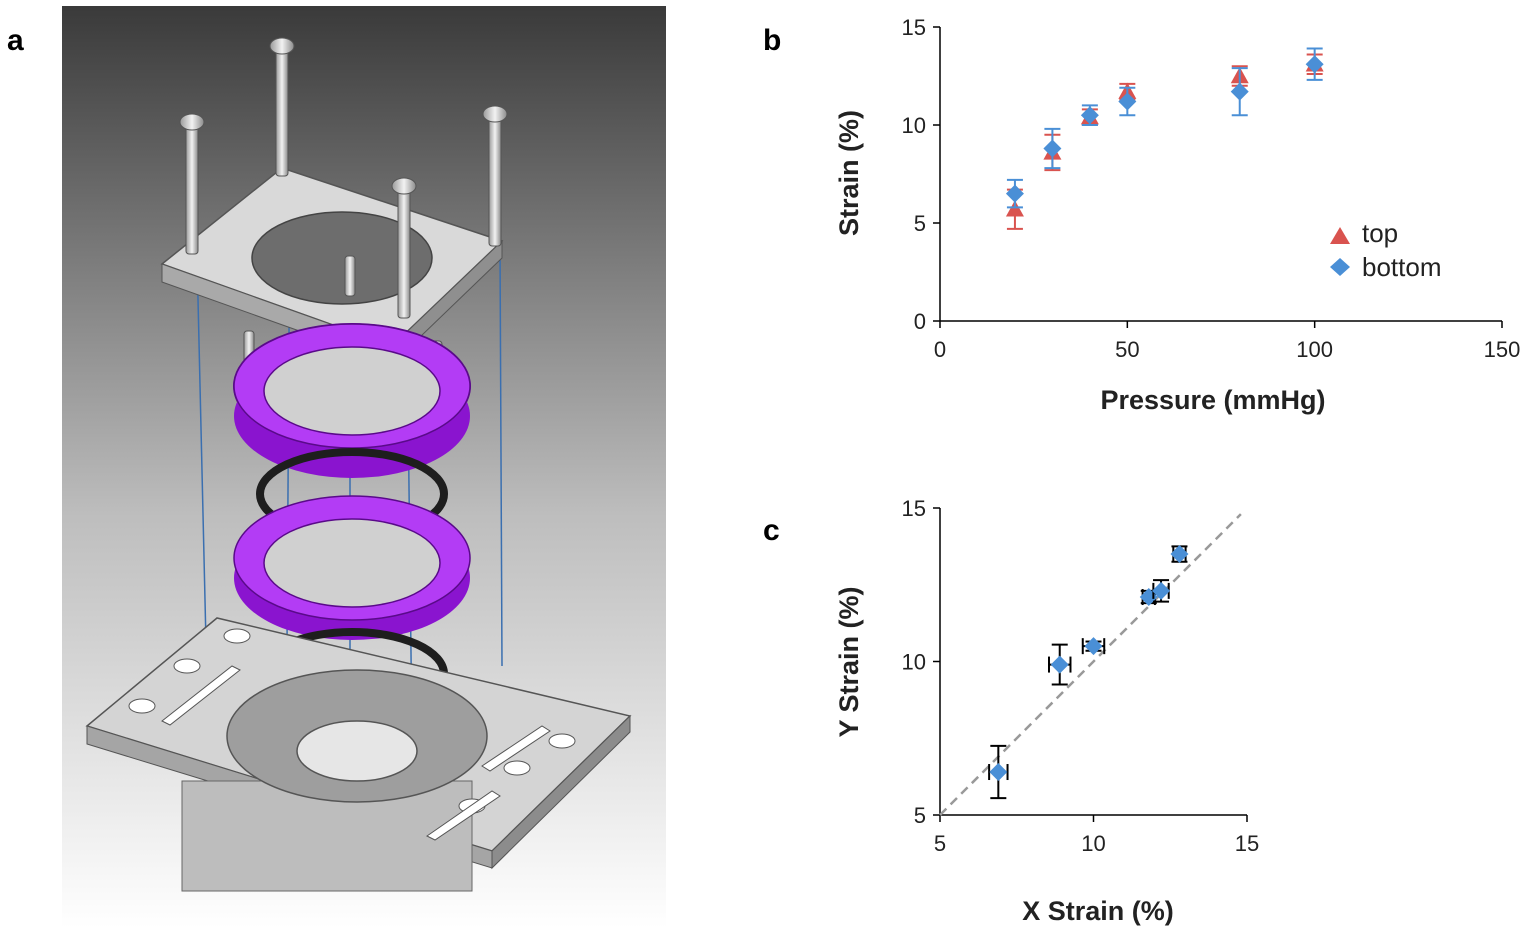 This screenshot has width=1531, height=934. I want to click on chart-c-axes: 5 10 15 5 10 15, so click(1081, 676).